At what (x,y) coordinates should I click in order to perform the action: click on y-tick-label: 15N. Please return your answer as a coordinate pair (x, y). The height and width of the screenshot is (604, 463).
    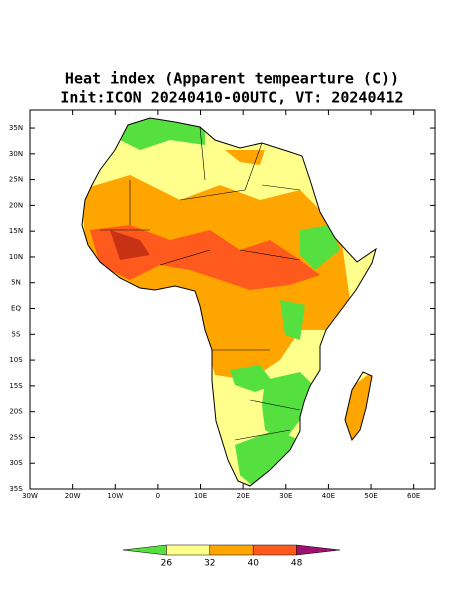
    Looking at the image, I should click on (16, 231).